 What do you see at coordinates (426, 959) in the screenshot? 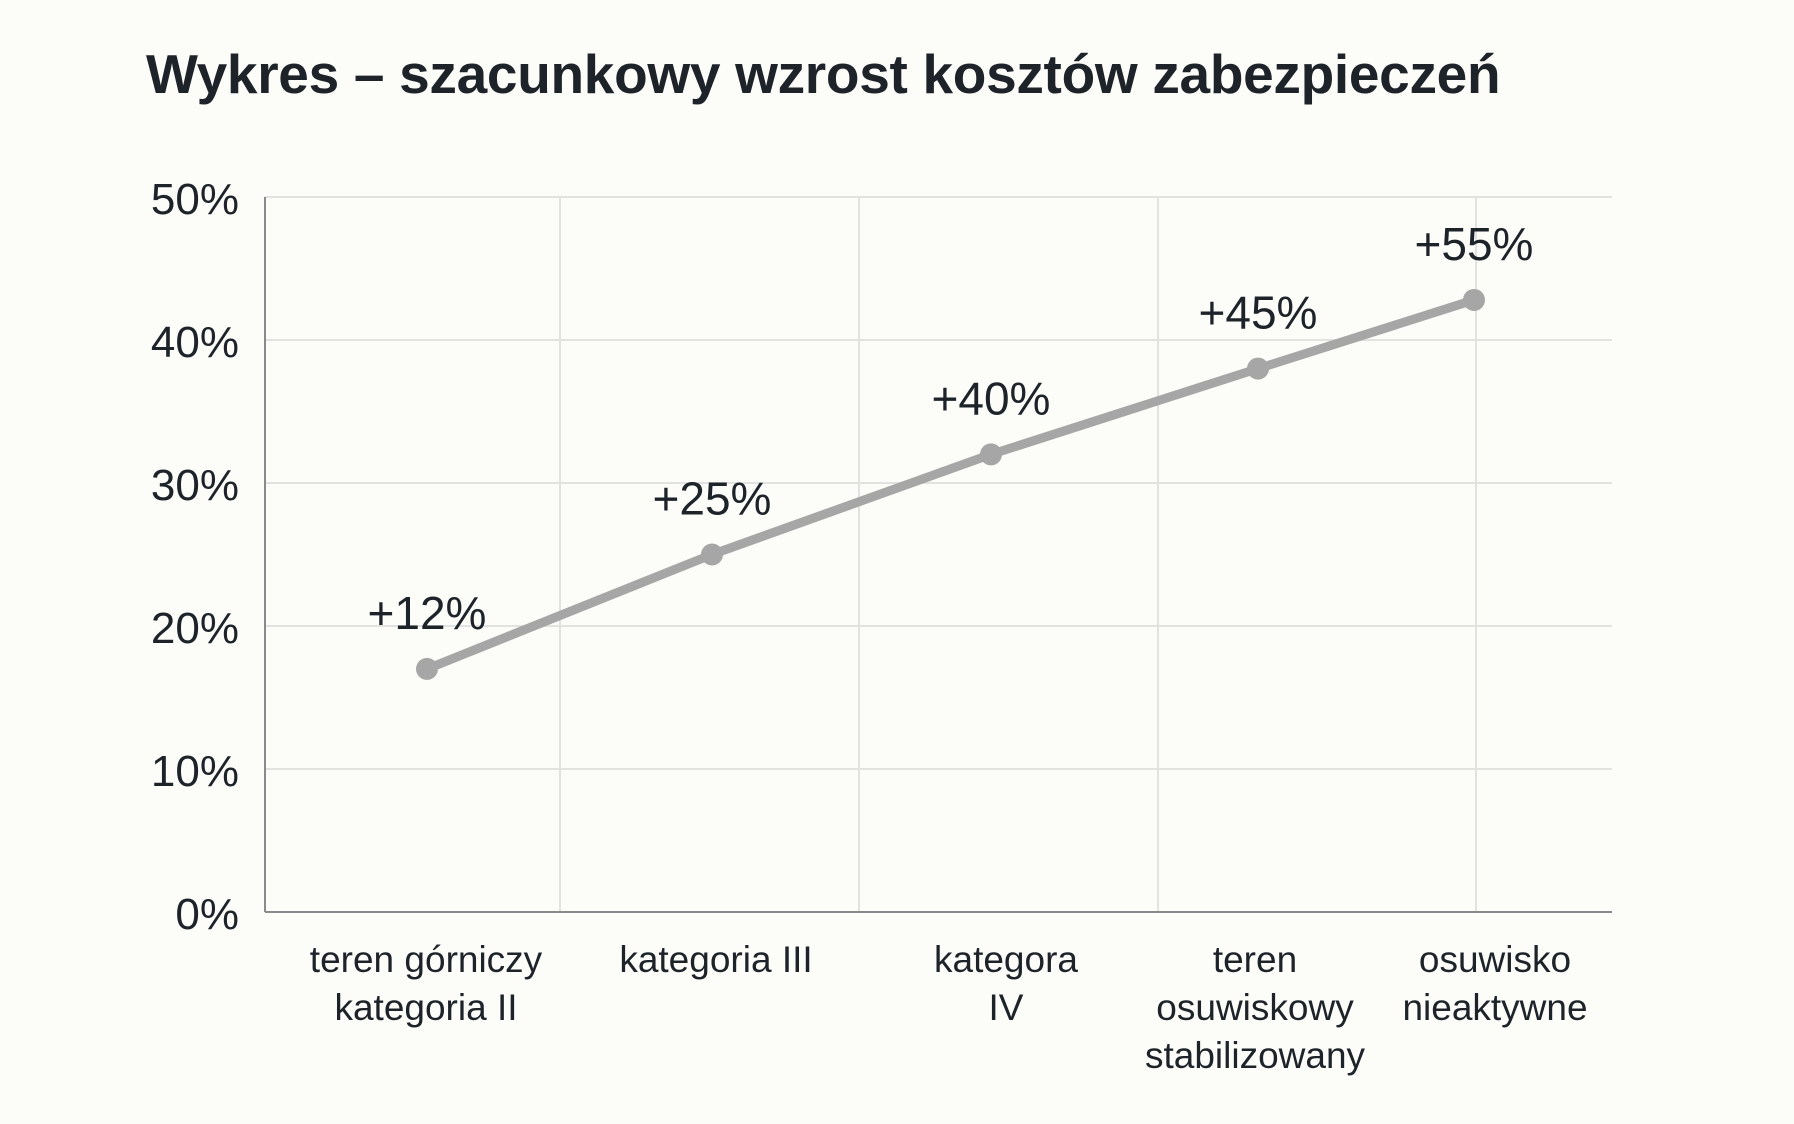
I see `x-tick-label-line: teren górniczy` at bounding box center [426, 959].